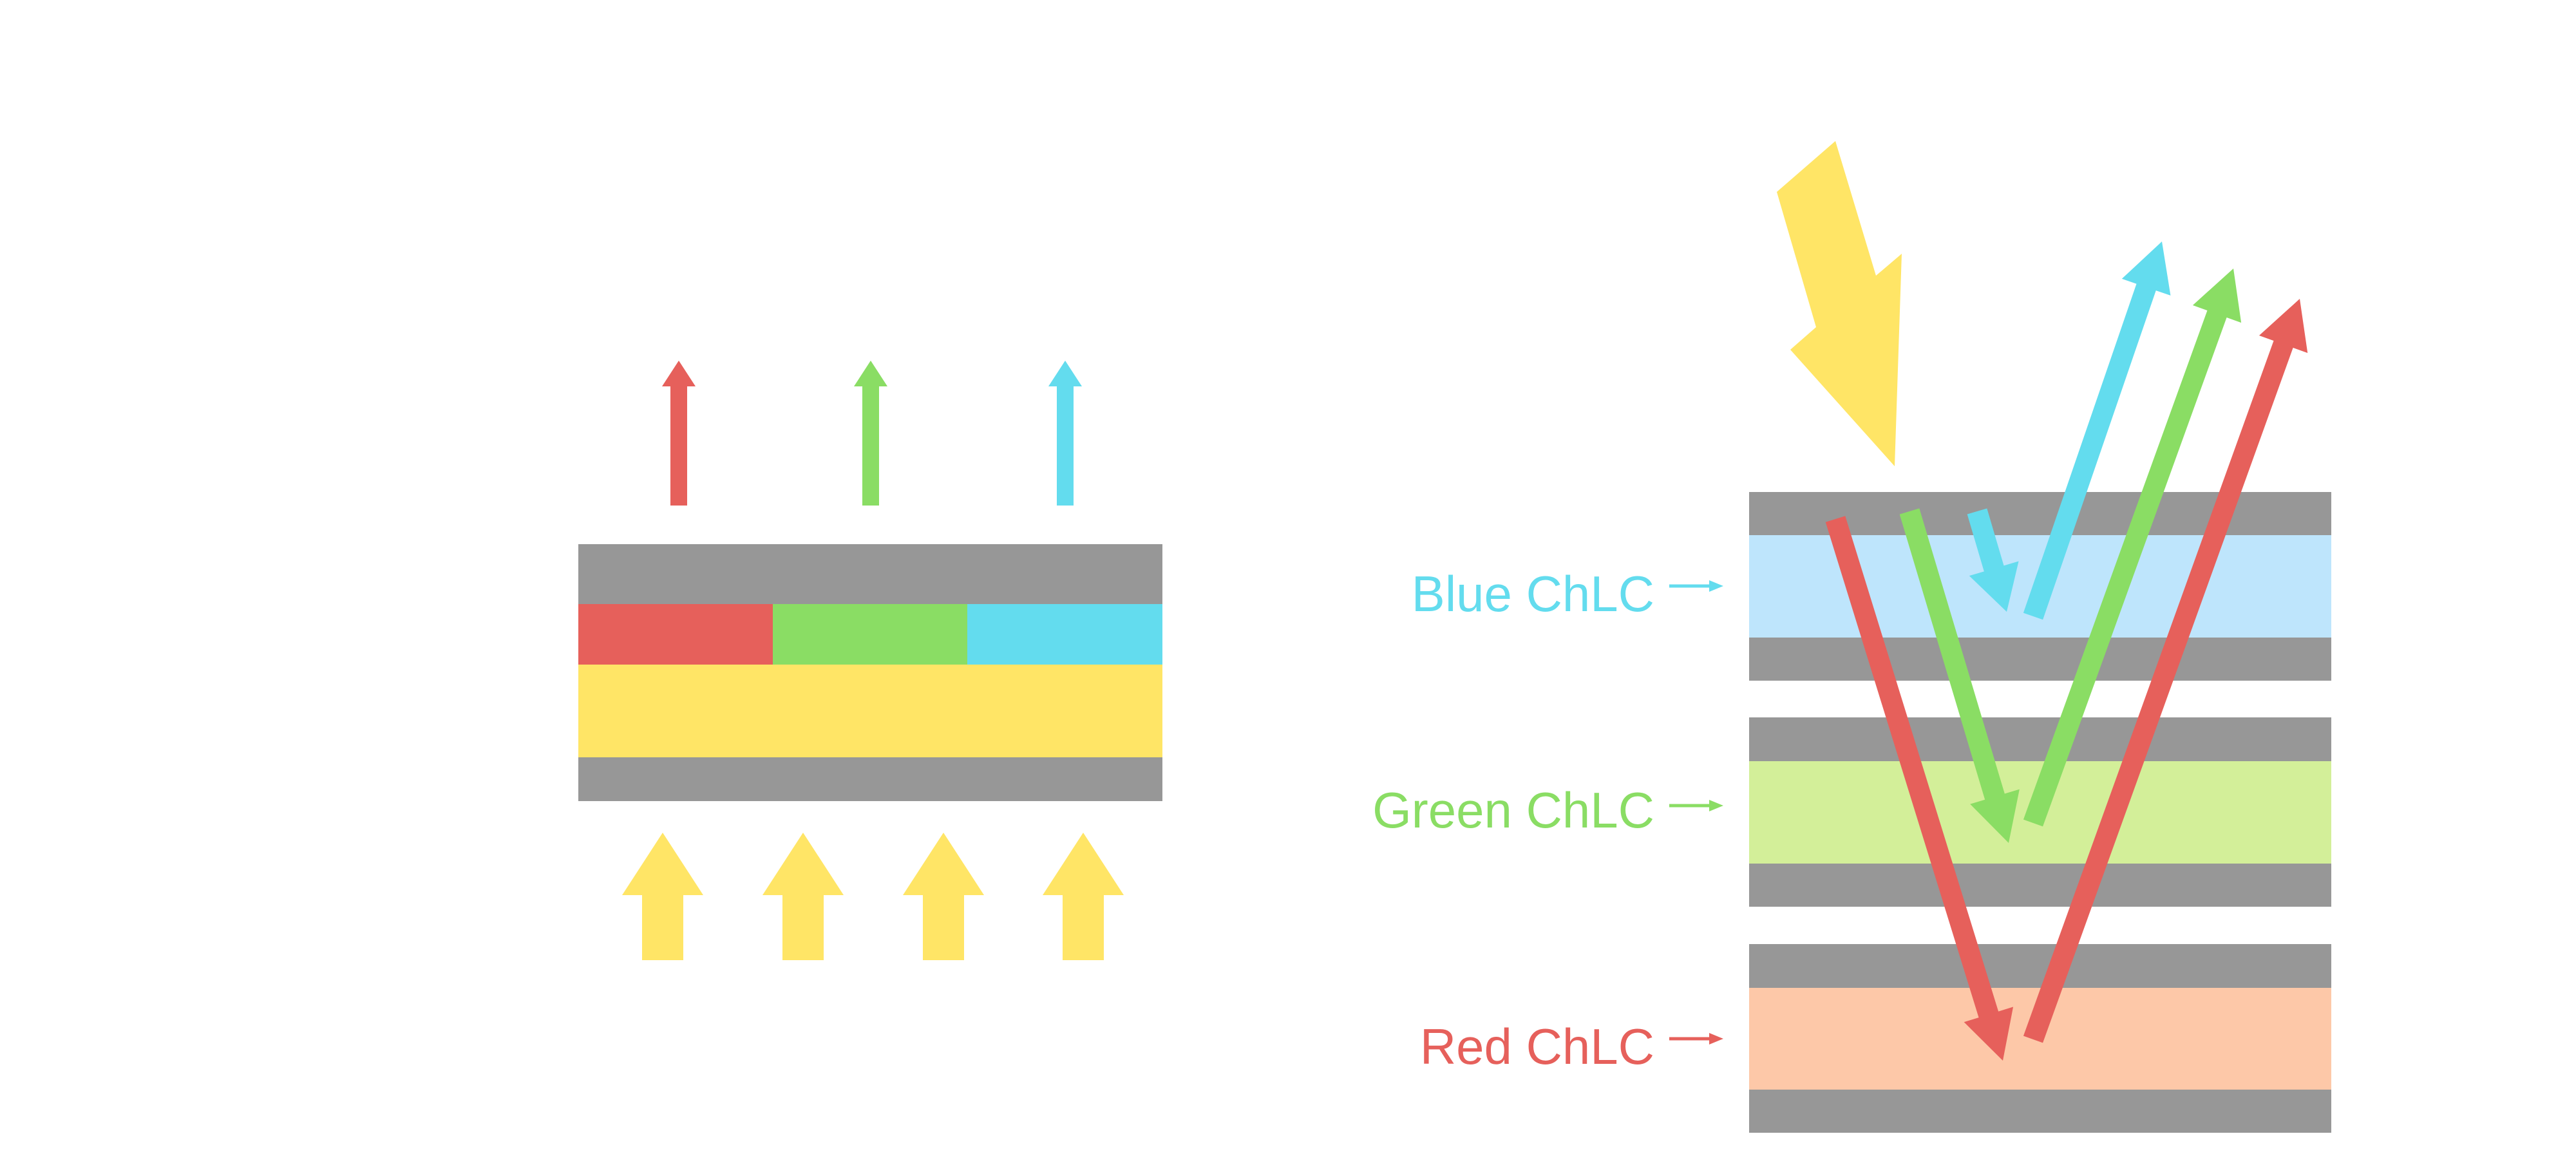 Image resolution: width=2576 pixels, height=1154 pixels. I want to click on green-top-substrate, so click(2040, 739).